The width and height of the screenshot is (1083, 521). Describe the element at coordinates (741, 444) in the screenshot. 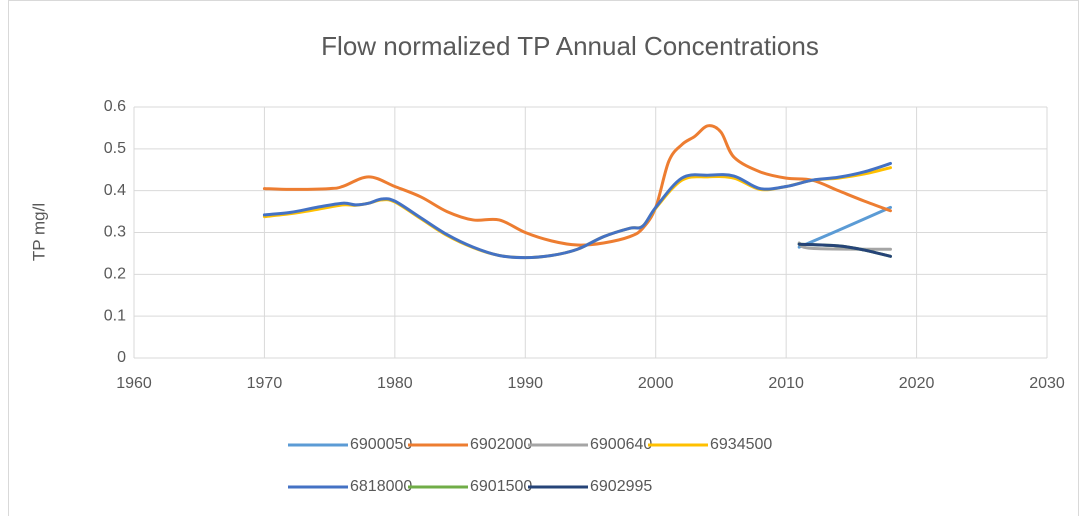

I see `legend-label: 6934500` at that location.